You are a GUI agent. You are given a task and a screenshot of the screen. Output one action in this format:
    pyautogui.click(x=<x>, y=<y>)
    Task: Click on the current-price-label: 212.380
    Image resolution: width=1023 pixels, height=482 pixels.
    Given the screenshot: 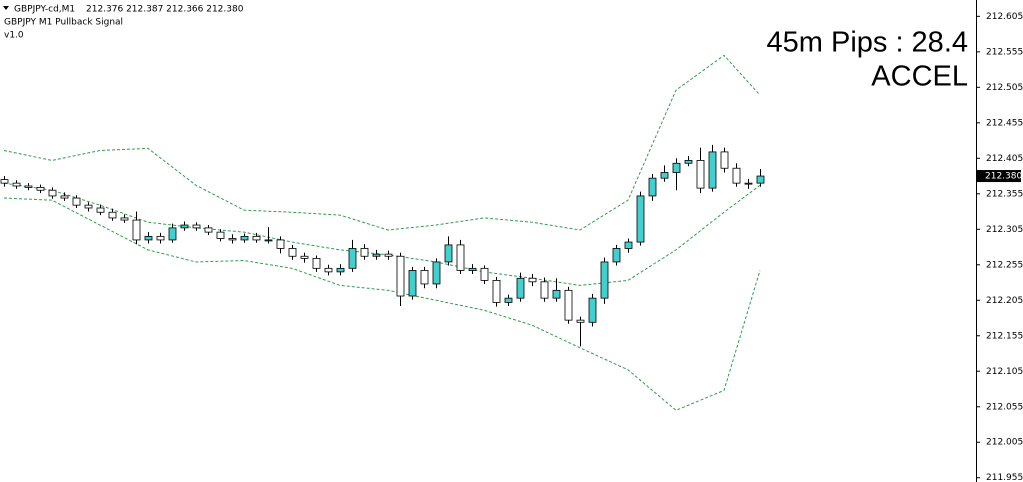 What is the action you would take?
    pyautogui.click(x=1003, y=177)
    